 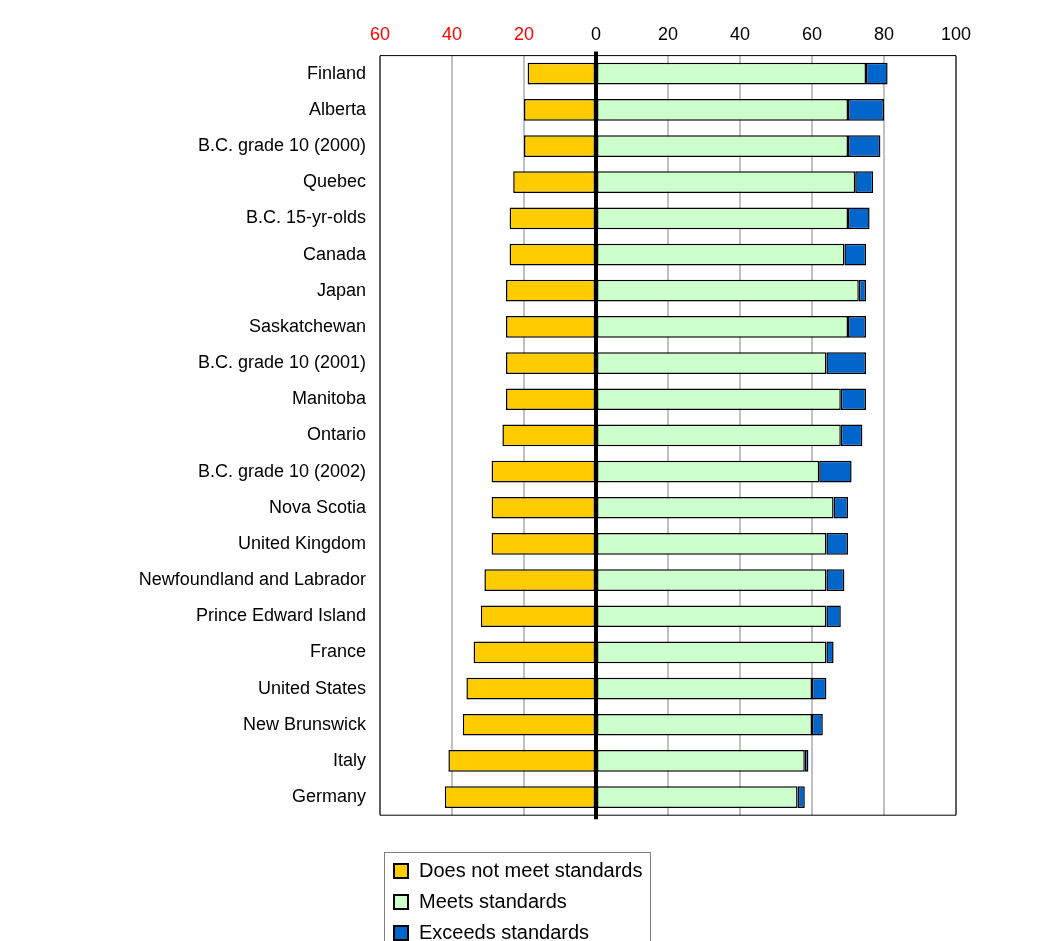 What do you see at coordinates (956, 33) in the screenshot?
I see `x-tick-label: 100` at bounding box center [956, 33].